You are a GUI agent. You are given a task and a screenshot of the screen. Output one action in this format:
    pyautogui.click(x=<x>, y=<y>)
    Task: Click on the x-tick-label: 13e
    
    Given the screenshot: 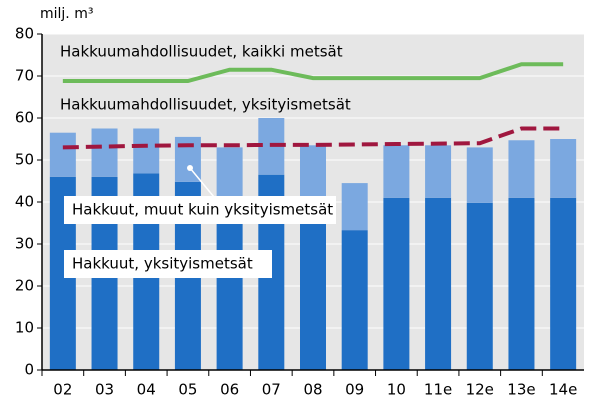 What is the action you would take?
    pyautogui.click(x=521, y=390)
    